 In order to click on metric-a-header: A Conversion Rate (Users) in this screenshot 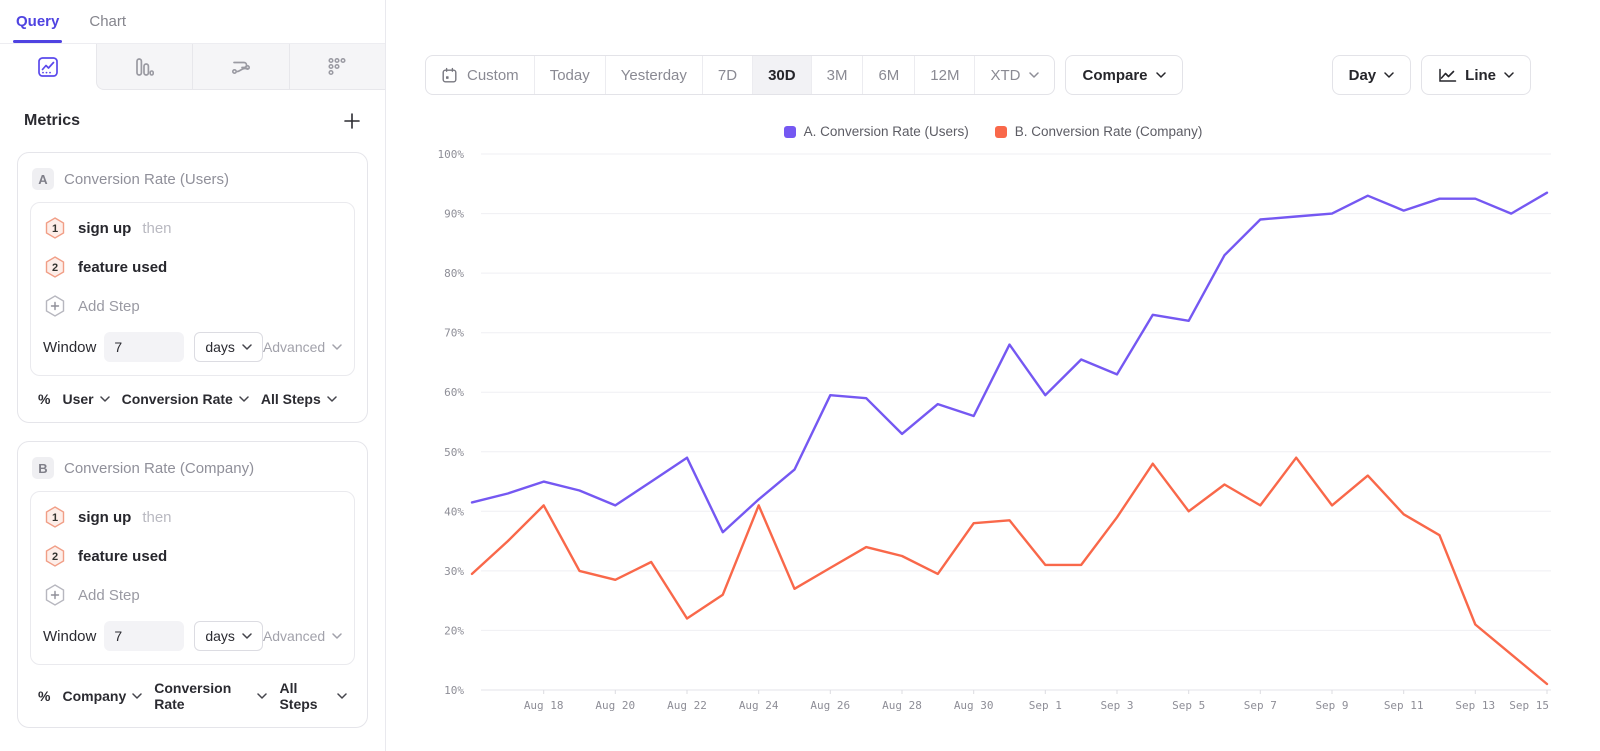, I will do `click(192, 184)`.